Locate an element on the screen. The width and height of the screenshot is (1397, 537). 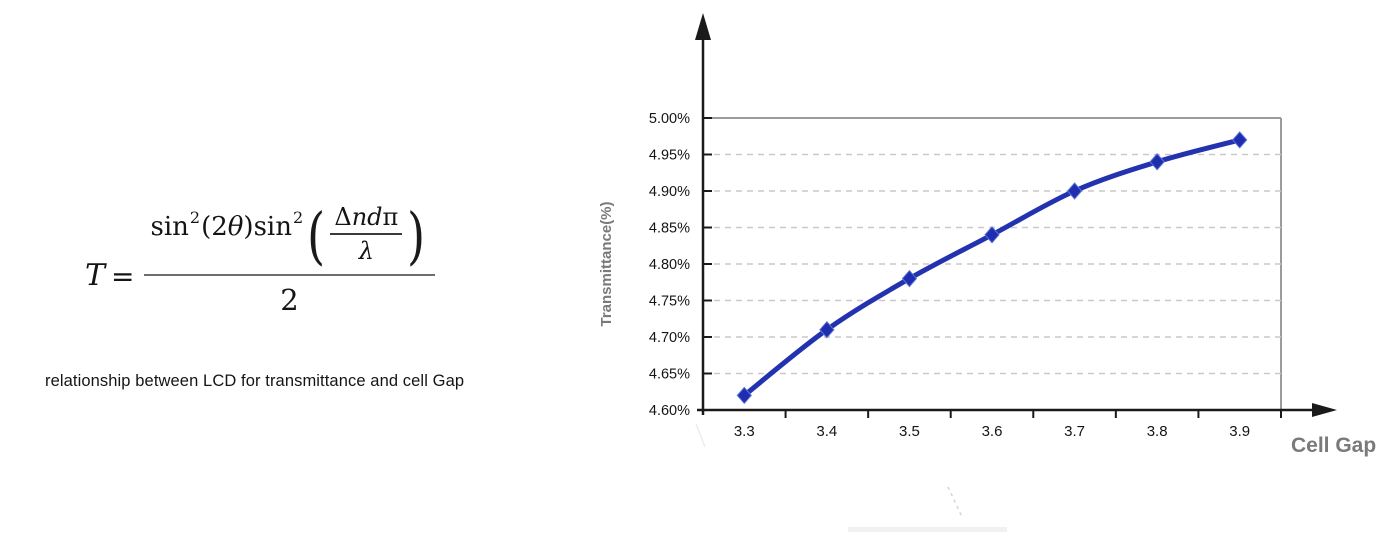
pi-symbol: π is located at coordinates (390, 217).